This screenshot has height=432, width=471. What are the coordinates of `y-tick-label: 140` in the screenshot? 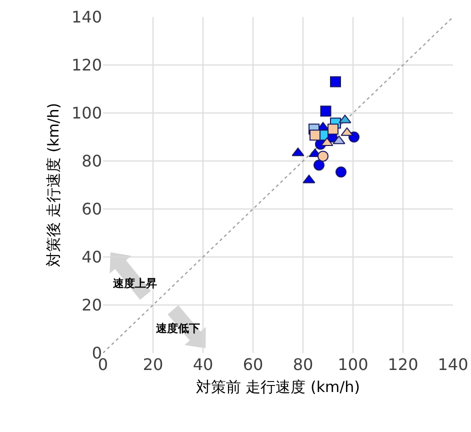 It's located at (86, 17).